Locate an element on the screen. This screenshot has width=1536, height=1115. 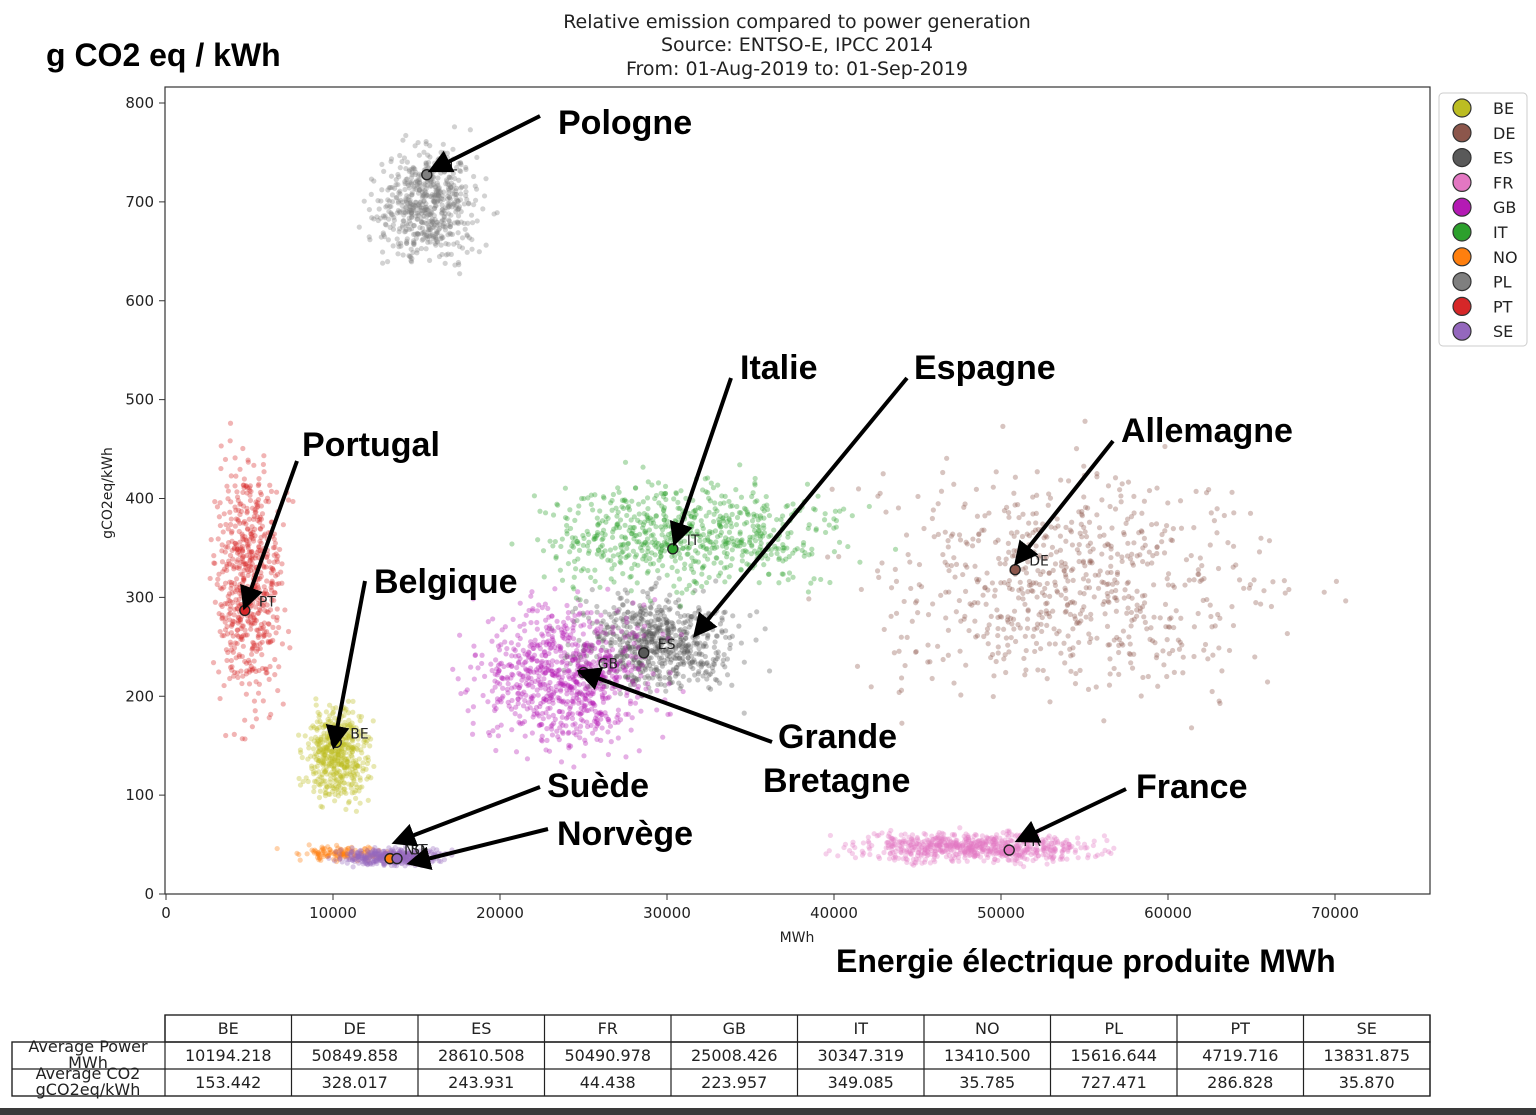
scatter-point-pt is located at coordinates (231, 476).